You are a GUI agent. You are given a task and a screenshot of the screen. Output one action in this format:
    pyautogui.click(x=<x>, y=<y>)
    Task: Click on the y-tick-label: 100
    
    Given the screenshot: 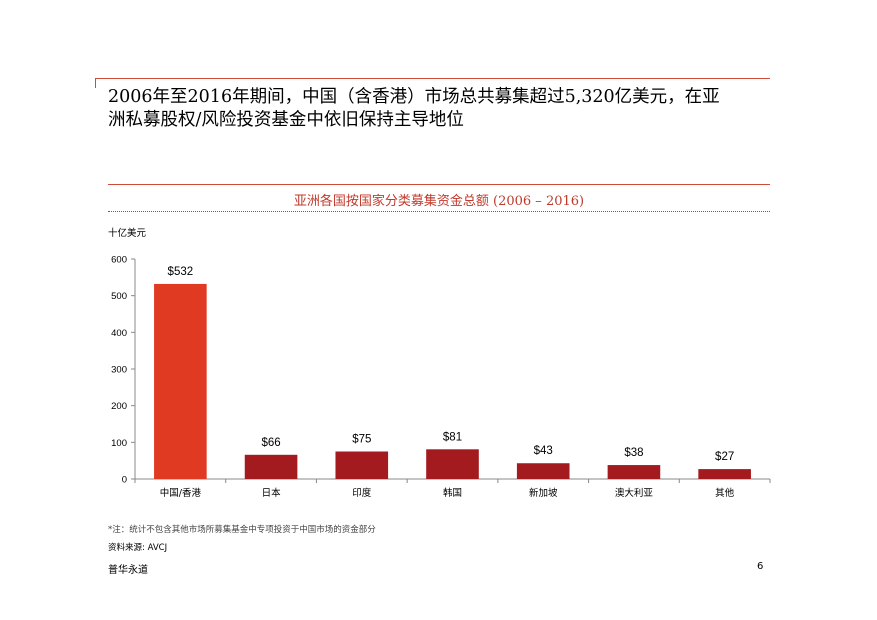 What is the action you would take?
    pyautogui.click(x=119, y=443)
    